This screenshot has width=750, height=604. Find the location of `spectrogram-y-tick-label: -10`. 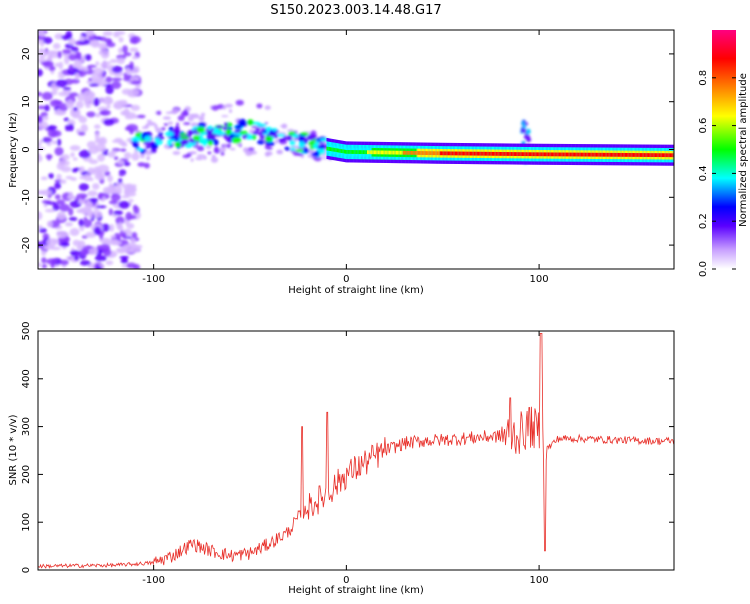

spectrogram-y-tick-label: -10 is located at coordinates (26, 197).